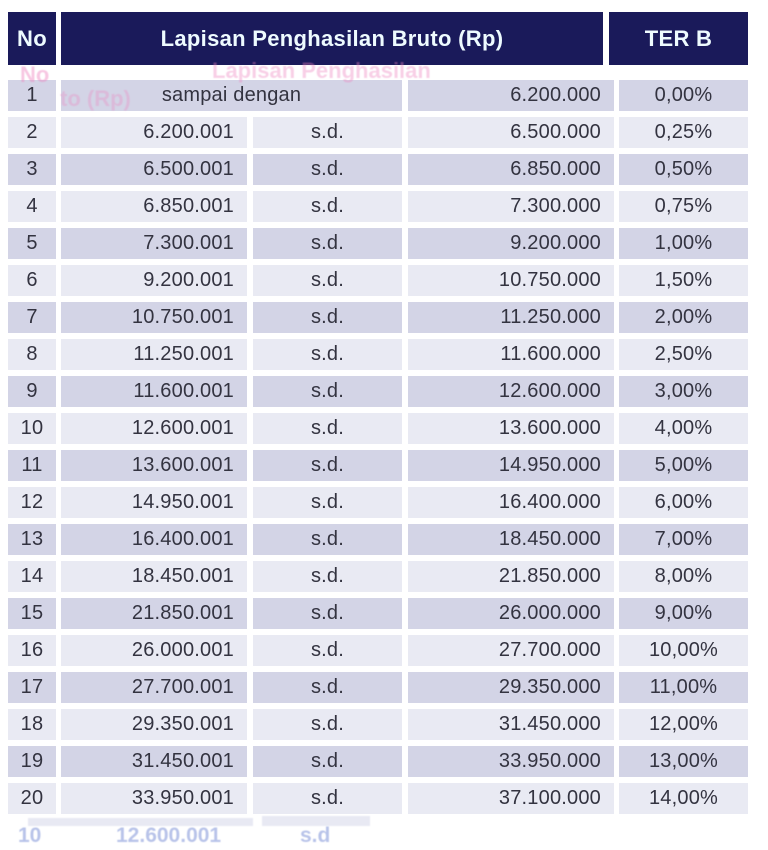 The height and width of the screenshot is (850, 768). What do you see at coordinates (511, 243) in the screenshot?
I see `row-to-cell: 9.200.000` at bounding box center [511, 243].